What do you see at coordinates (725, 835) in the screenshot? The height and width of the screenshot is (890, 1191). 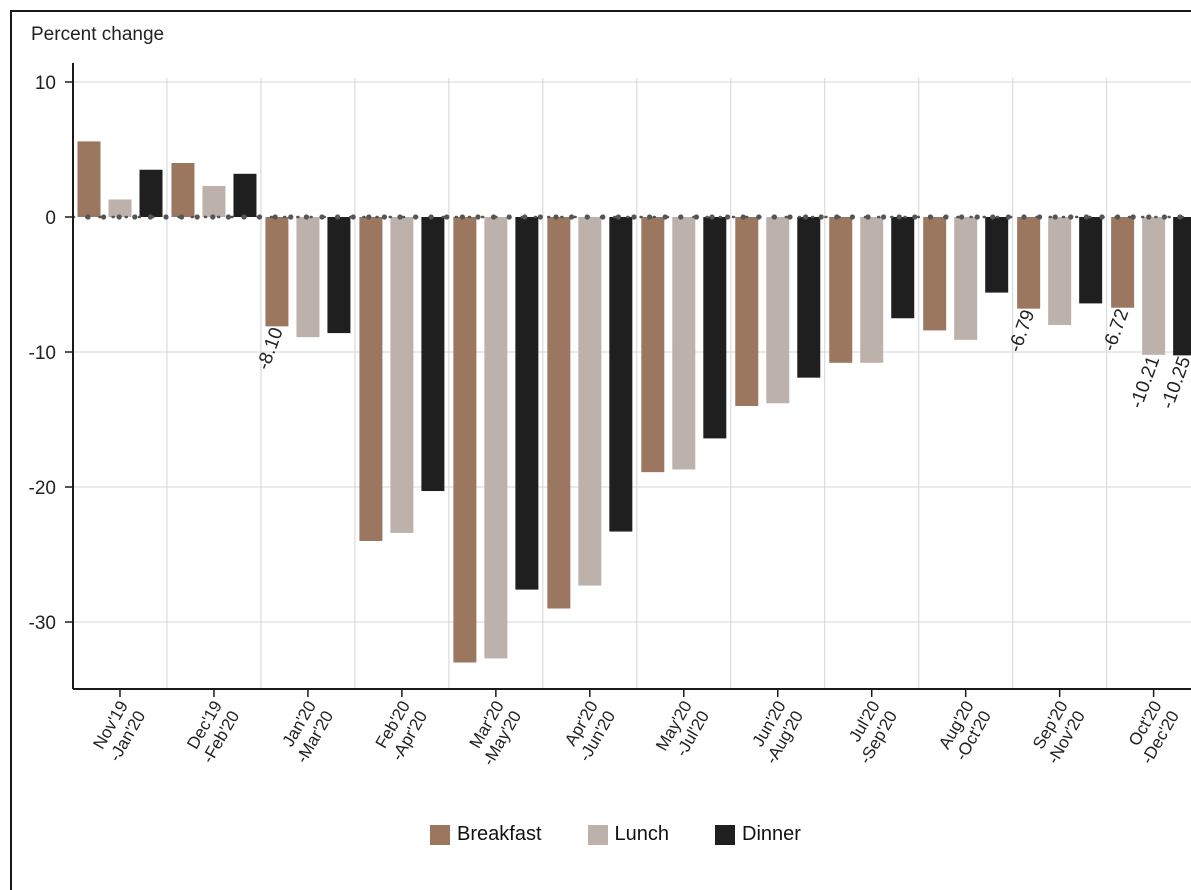 I see `legend-swatch-dinner` at bounding box center [725, 835].